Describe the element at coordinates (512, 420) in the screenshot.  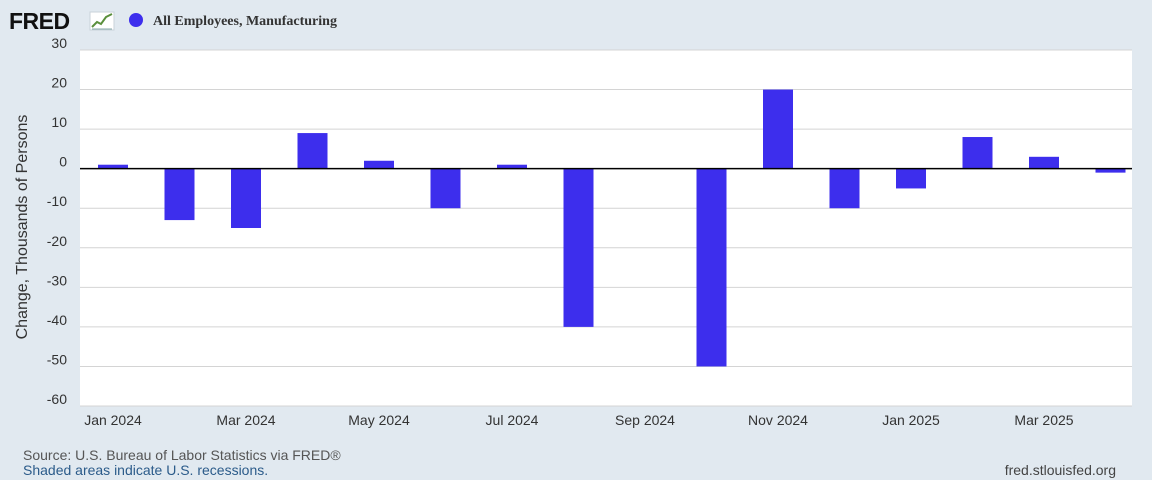
I see `x-tick-label: Jul 2024` at that location.